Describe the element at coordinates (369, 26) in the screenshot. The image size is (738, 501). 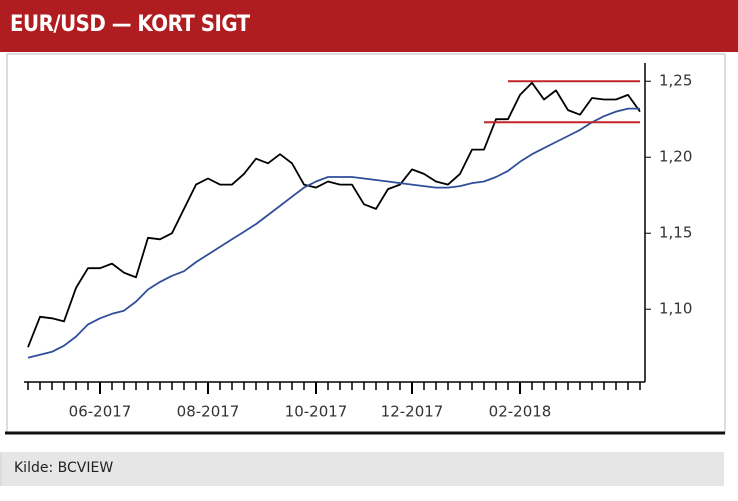
I see `header: EUR/USD — KORT SIGT` at that location.